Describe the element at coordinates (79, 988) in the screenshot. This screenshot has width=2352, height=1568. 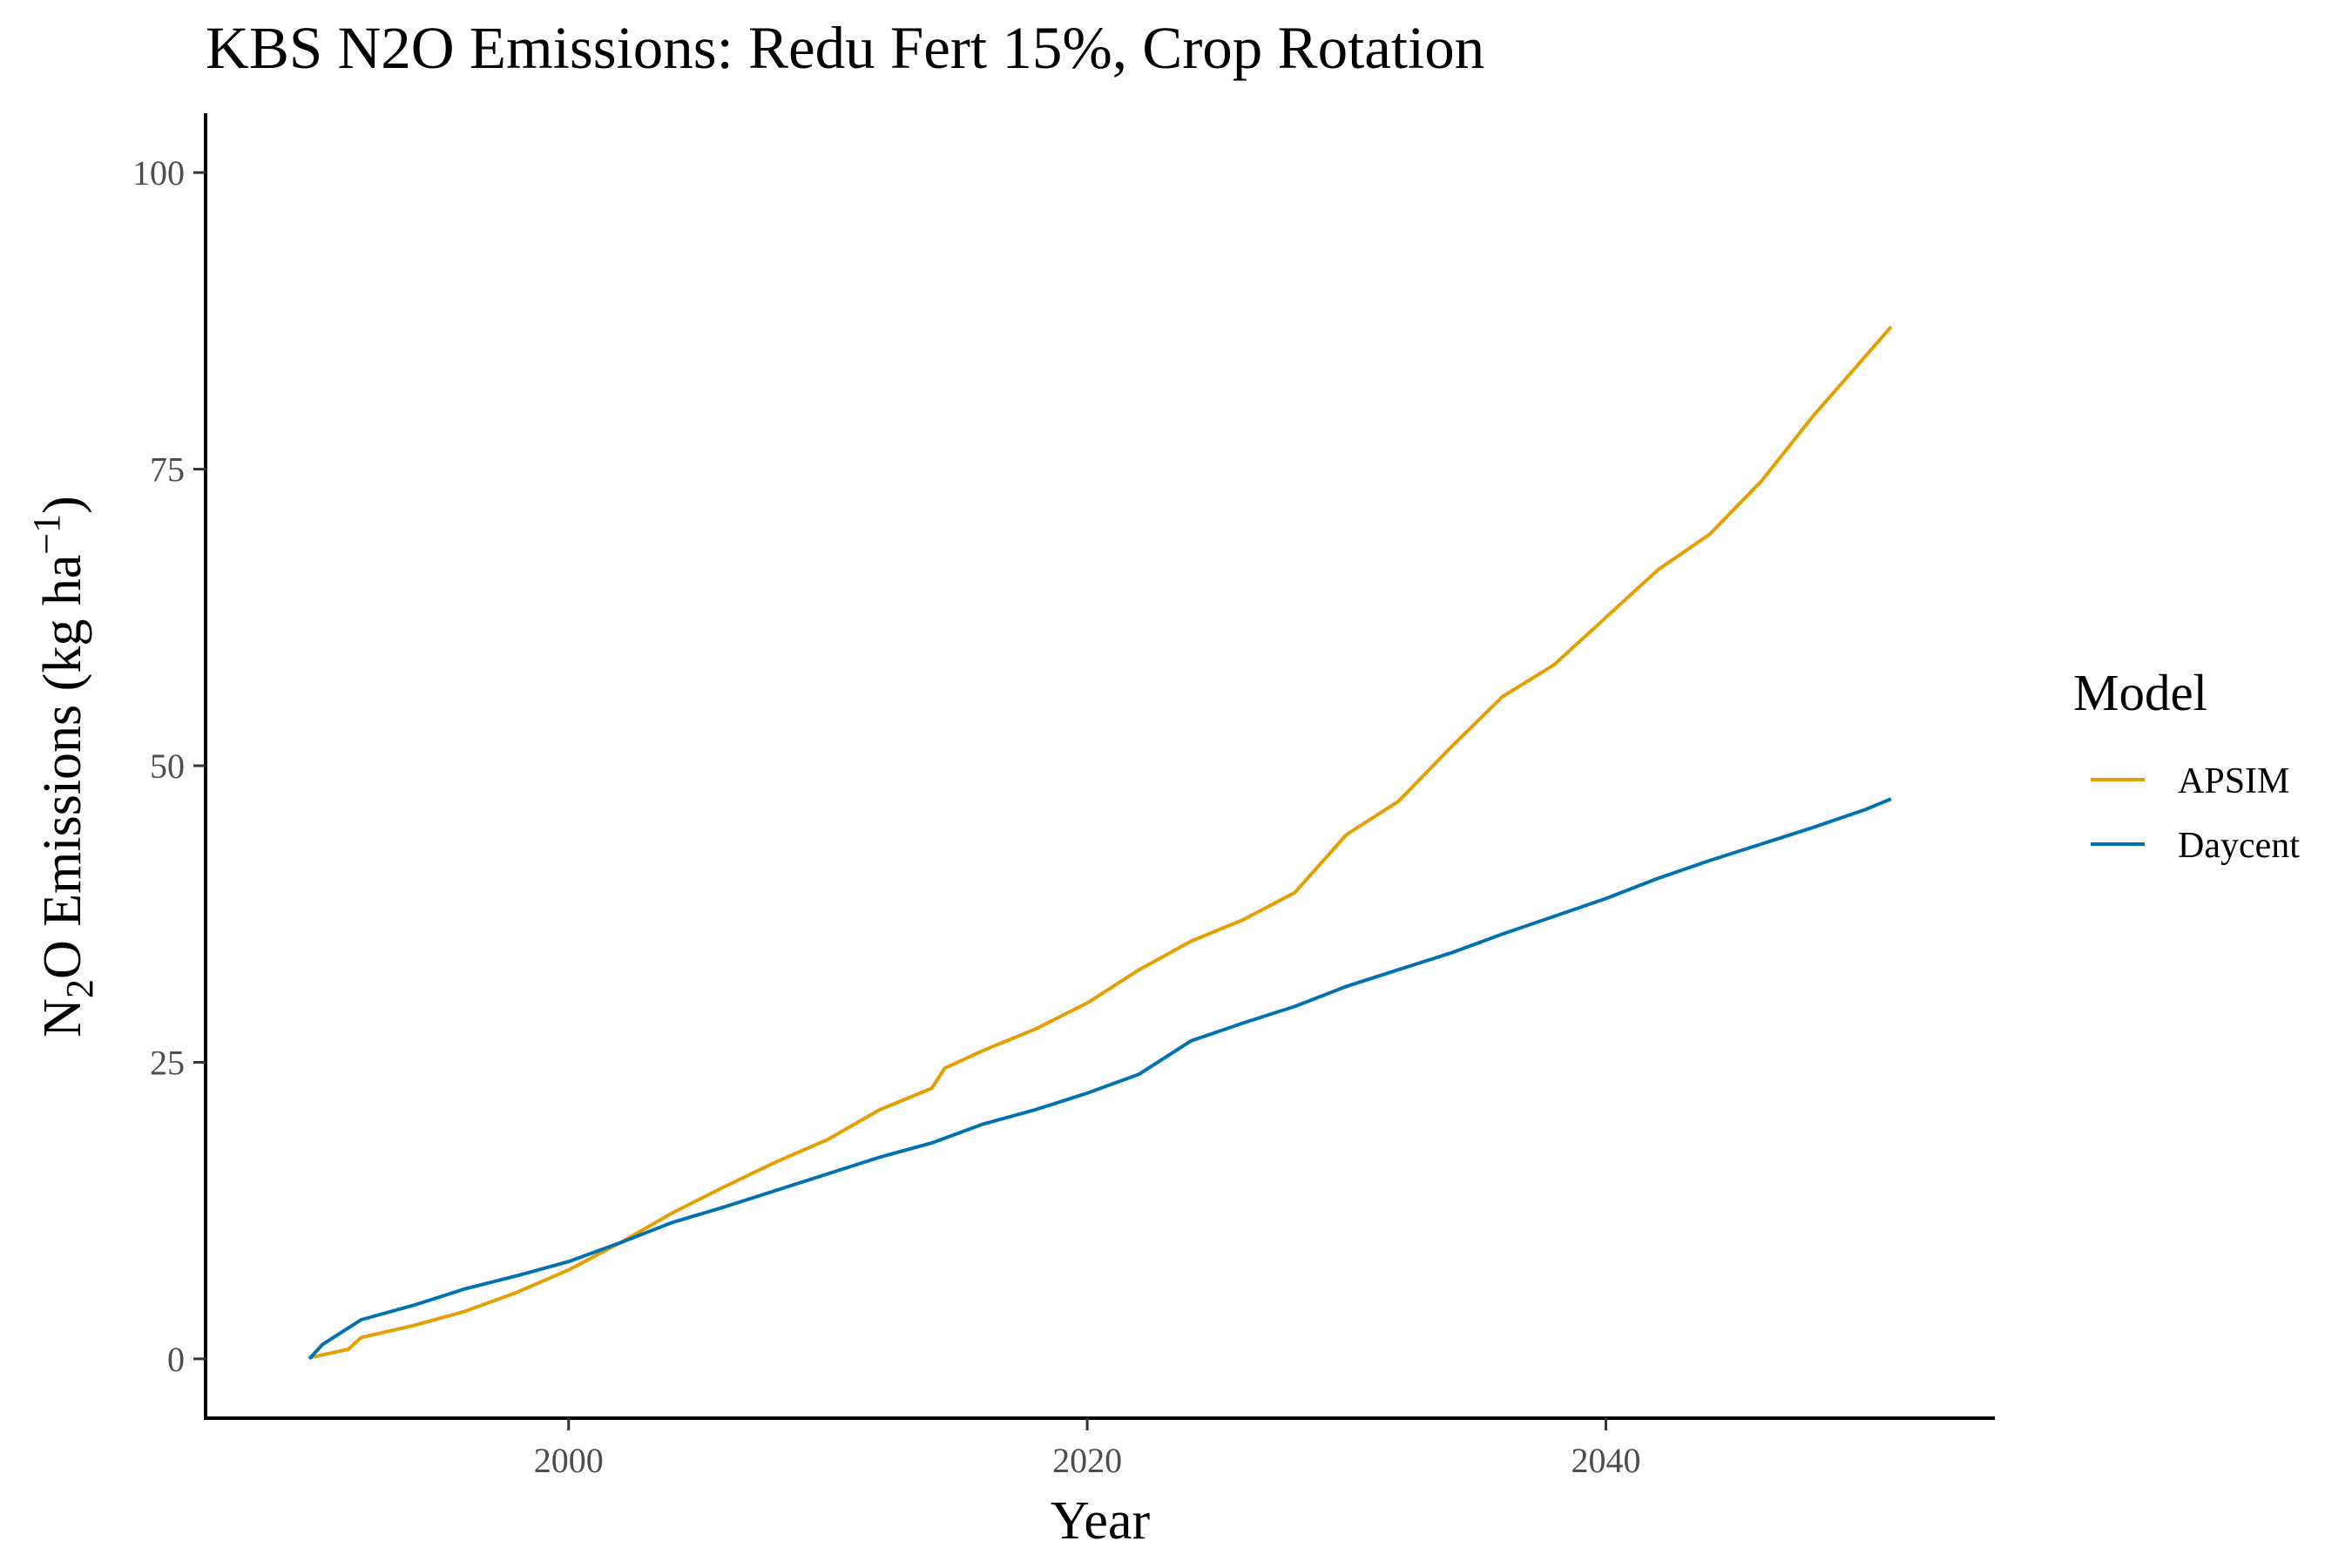
I see `y-axis-title-subscript: 2` at that location.